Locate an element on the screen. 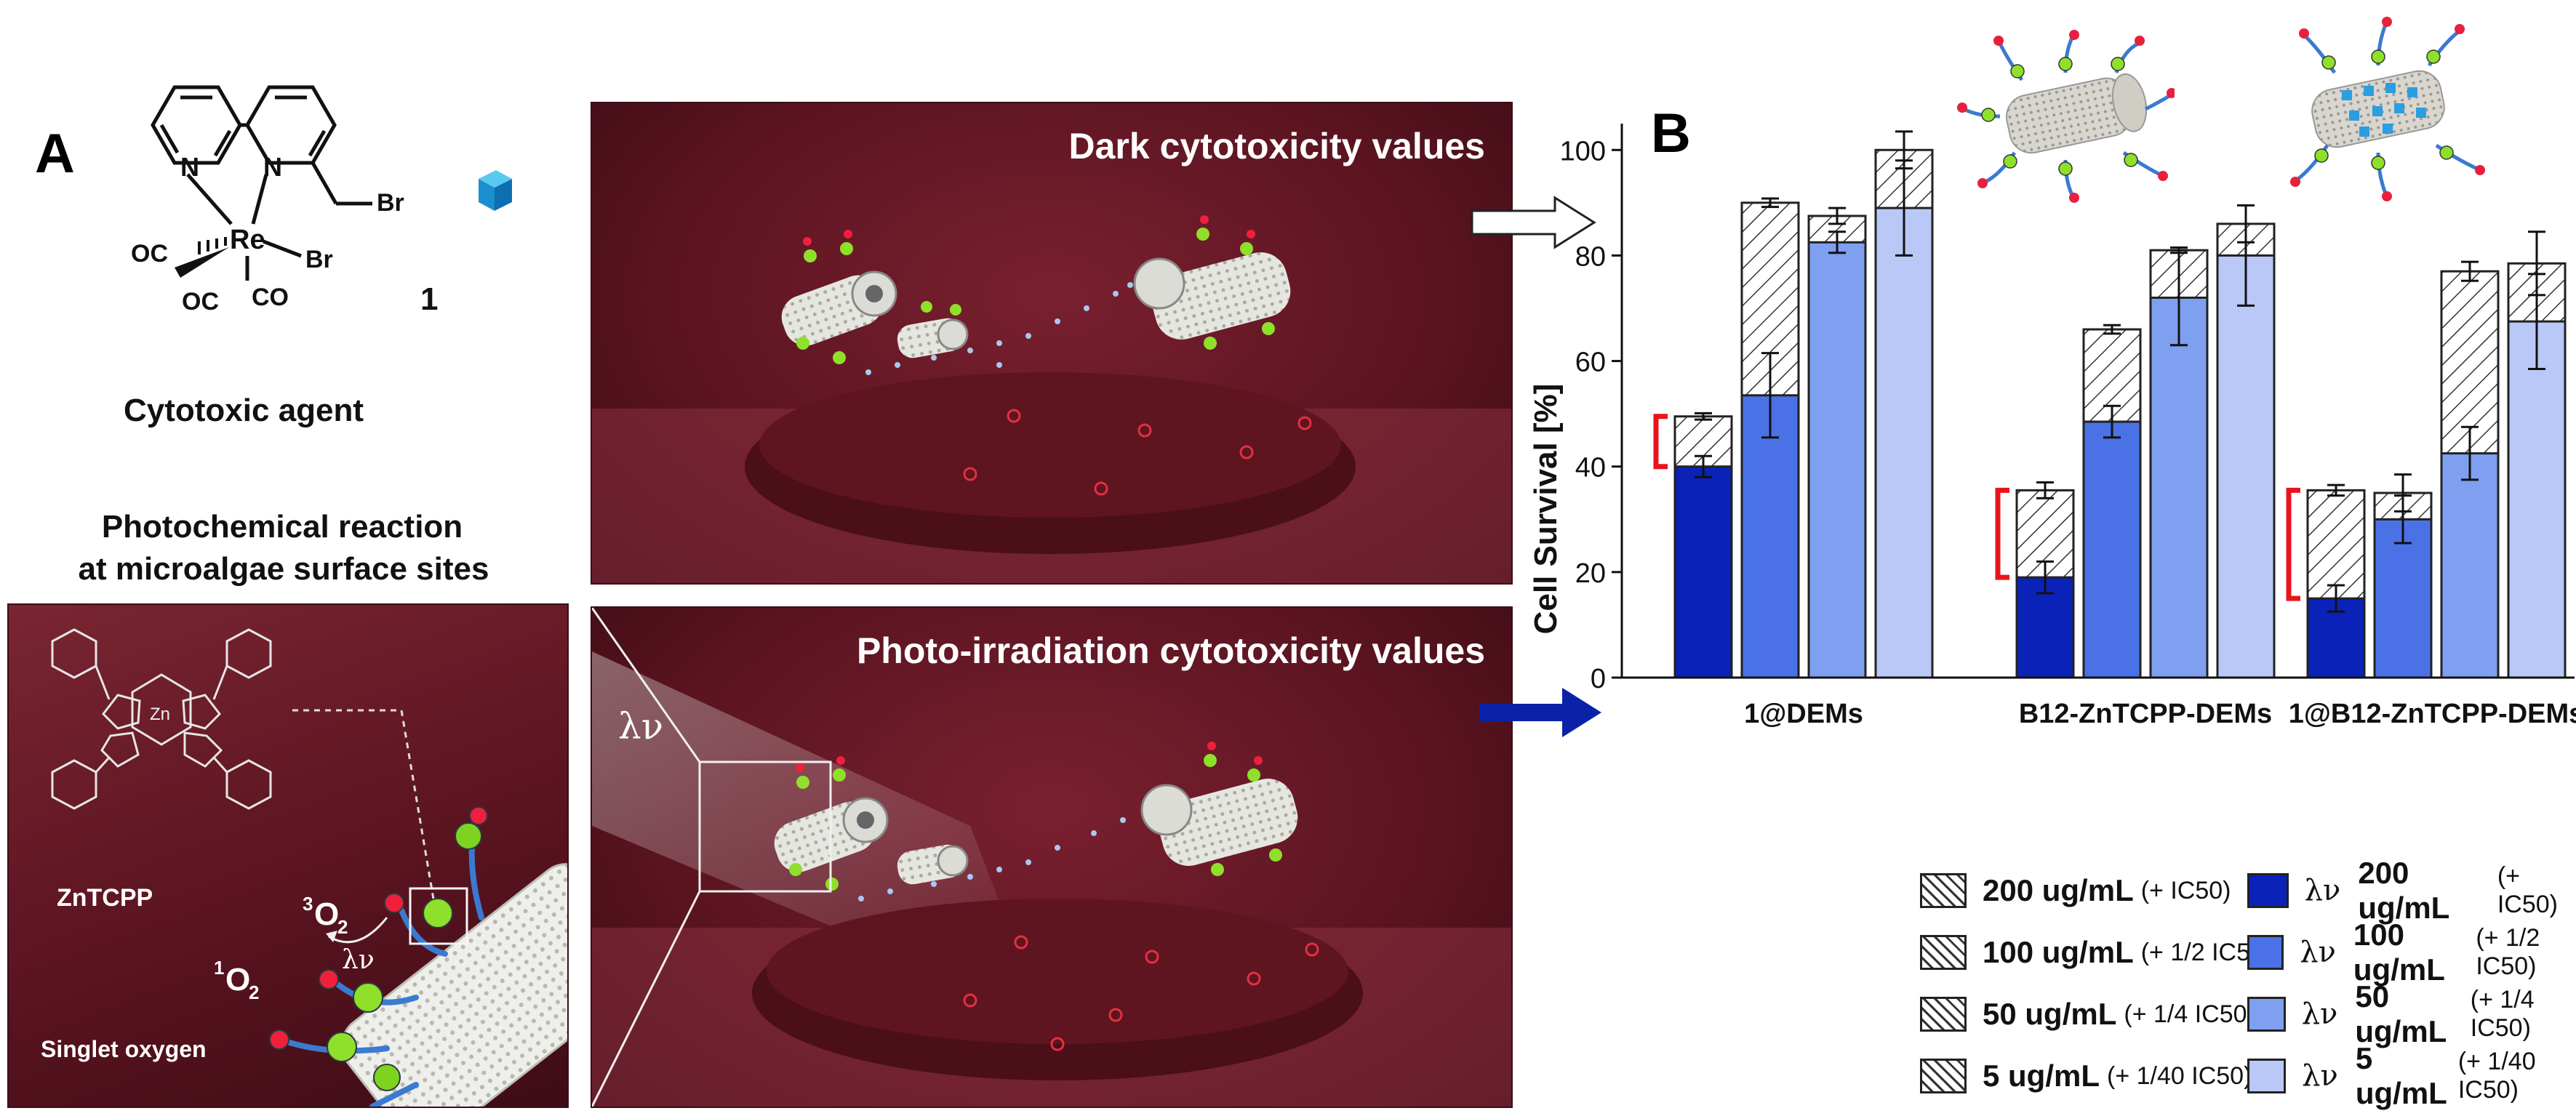 Image resolution: width=2576 pixels, height=1116 pixels. legend-light-5: λν 5 ug/mL (+ 1/40 IC50) is located at coordinates (2411, 1075).